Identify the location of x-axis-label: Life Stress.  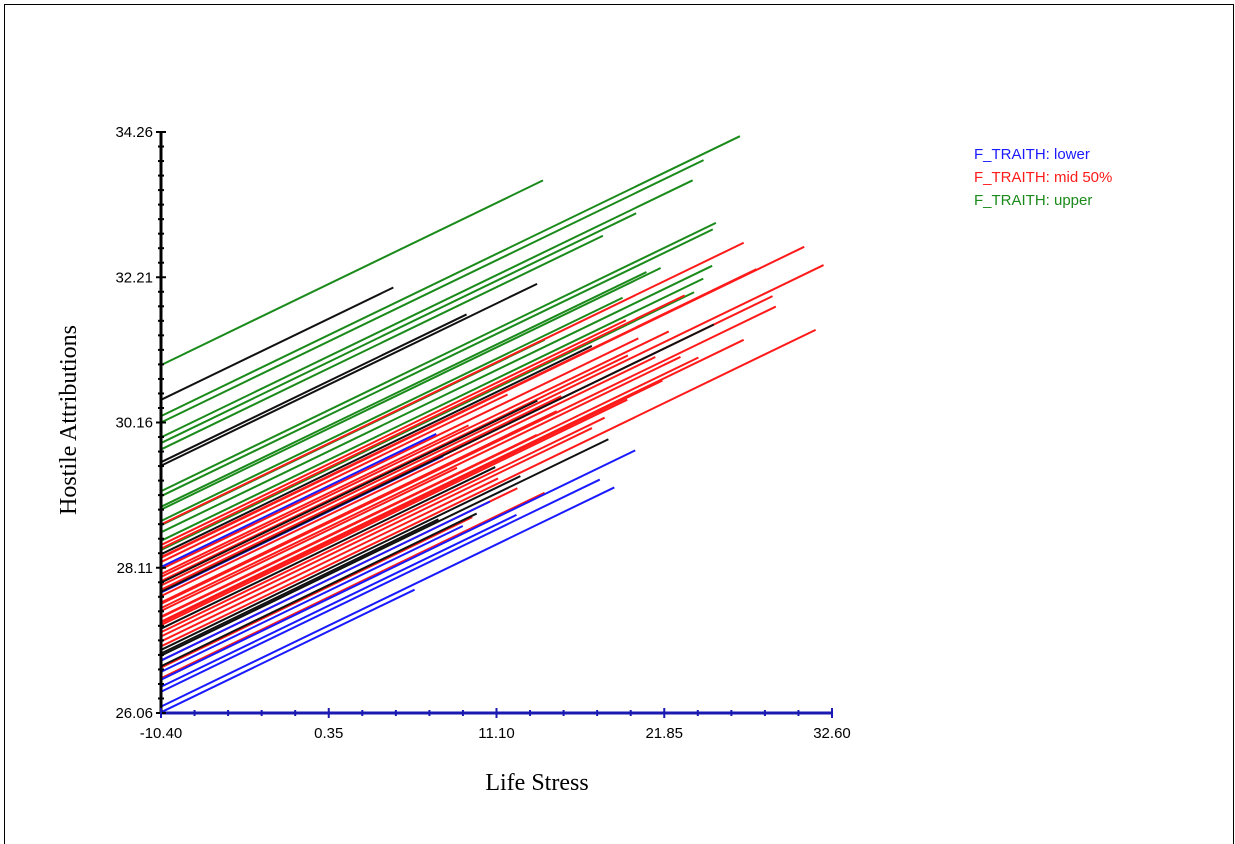
(536, 783).